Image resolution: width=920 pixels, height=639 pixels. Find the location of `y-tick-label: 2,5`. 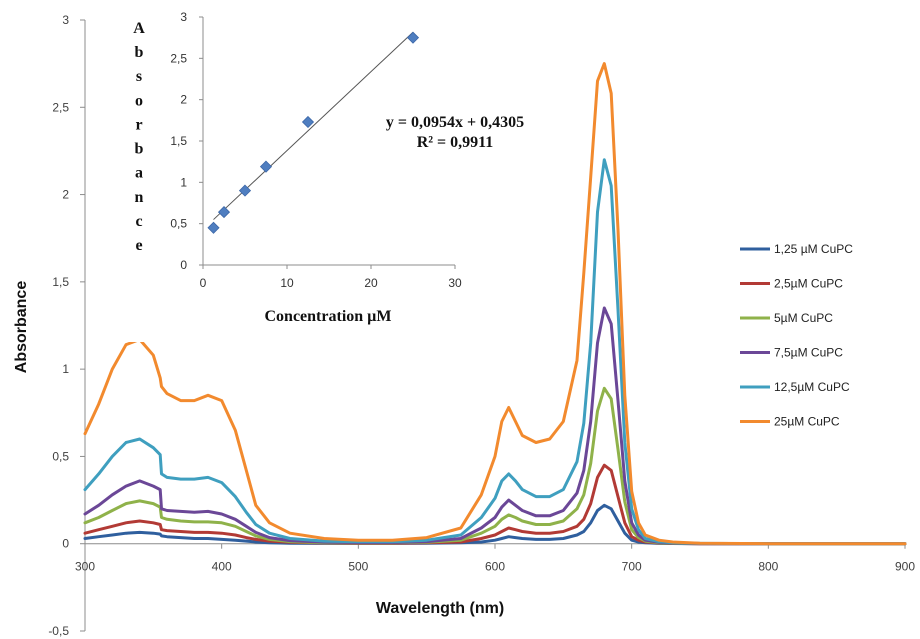

y-tick-label: 2,5 is located at coordinates (60, 107).